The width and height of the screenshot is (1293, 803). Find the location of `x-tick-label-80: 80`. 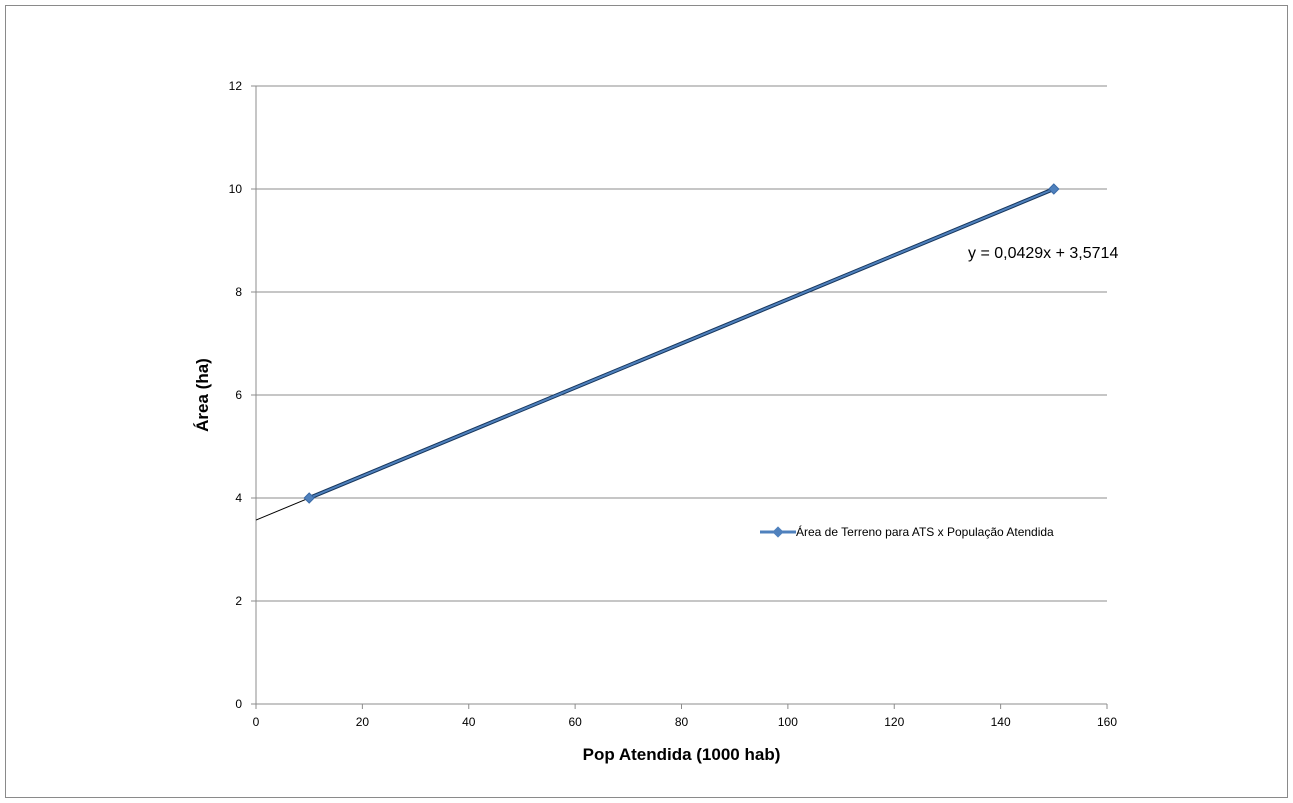

x-tick-label-80: 80 is located at coordinates (682, 722).